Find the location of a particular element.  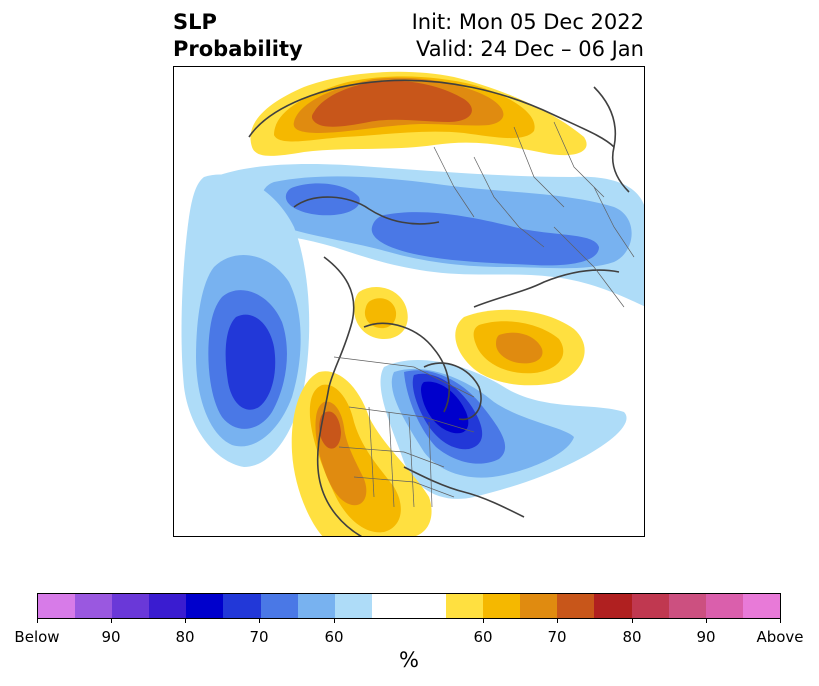

colorbar is located at coordinates (409, 606).